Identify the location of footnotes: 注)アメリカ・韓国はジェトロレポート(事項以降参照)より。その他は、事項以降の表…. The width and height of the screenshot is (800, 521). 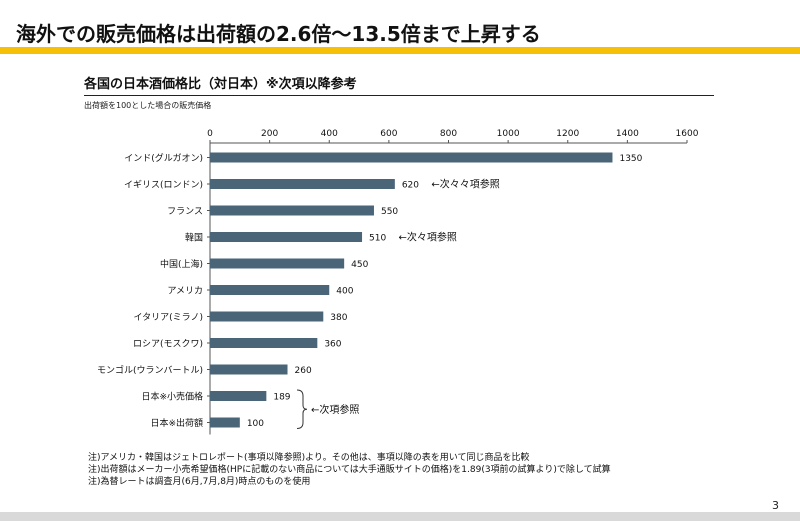
(349, 470).